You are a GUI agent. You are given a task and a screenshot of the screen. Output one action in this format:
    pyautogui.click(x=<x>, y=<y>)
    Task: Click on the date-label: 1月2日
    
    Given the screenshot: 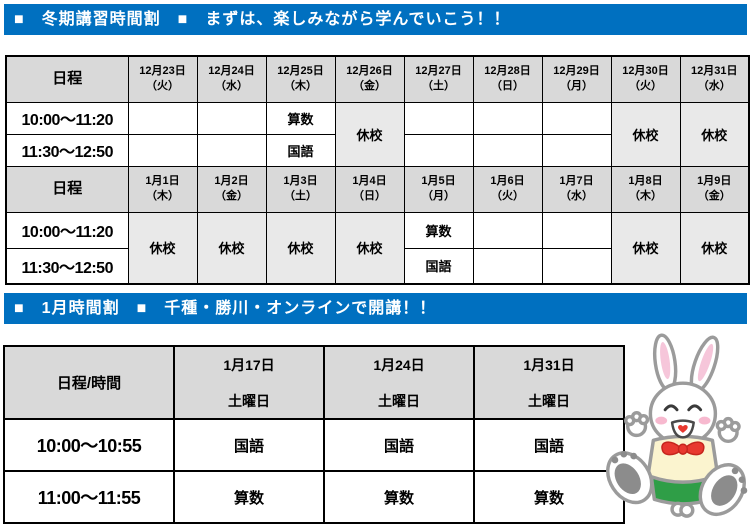 What is the action you would take?
    pyautogui.click(x=231, y=181)
    